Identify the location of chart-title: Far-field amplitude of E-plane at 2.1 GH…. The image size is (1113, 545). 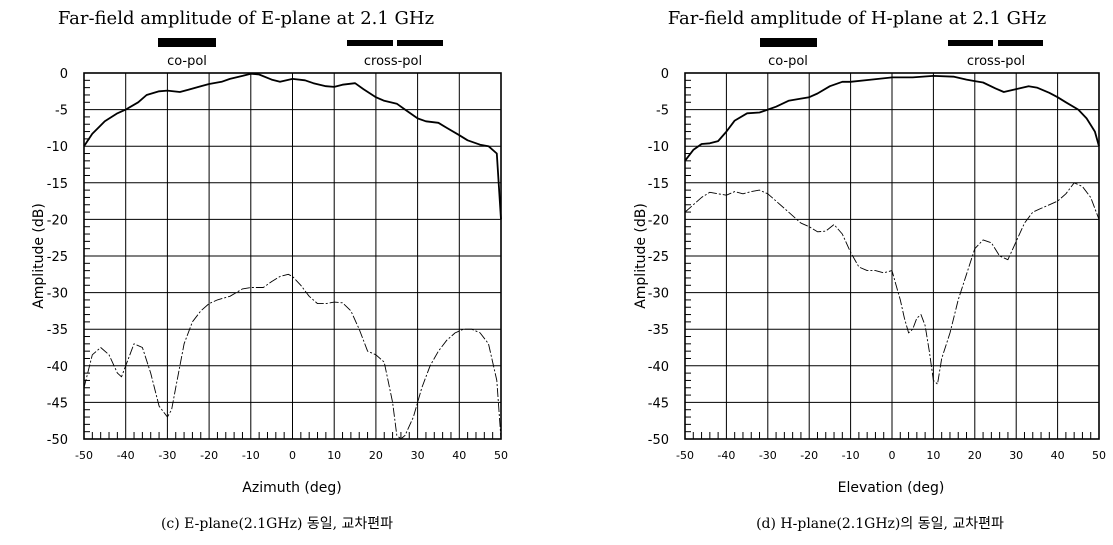
(246, 18).